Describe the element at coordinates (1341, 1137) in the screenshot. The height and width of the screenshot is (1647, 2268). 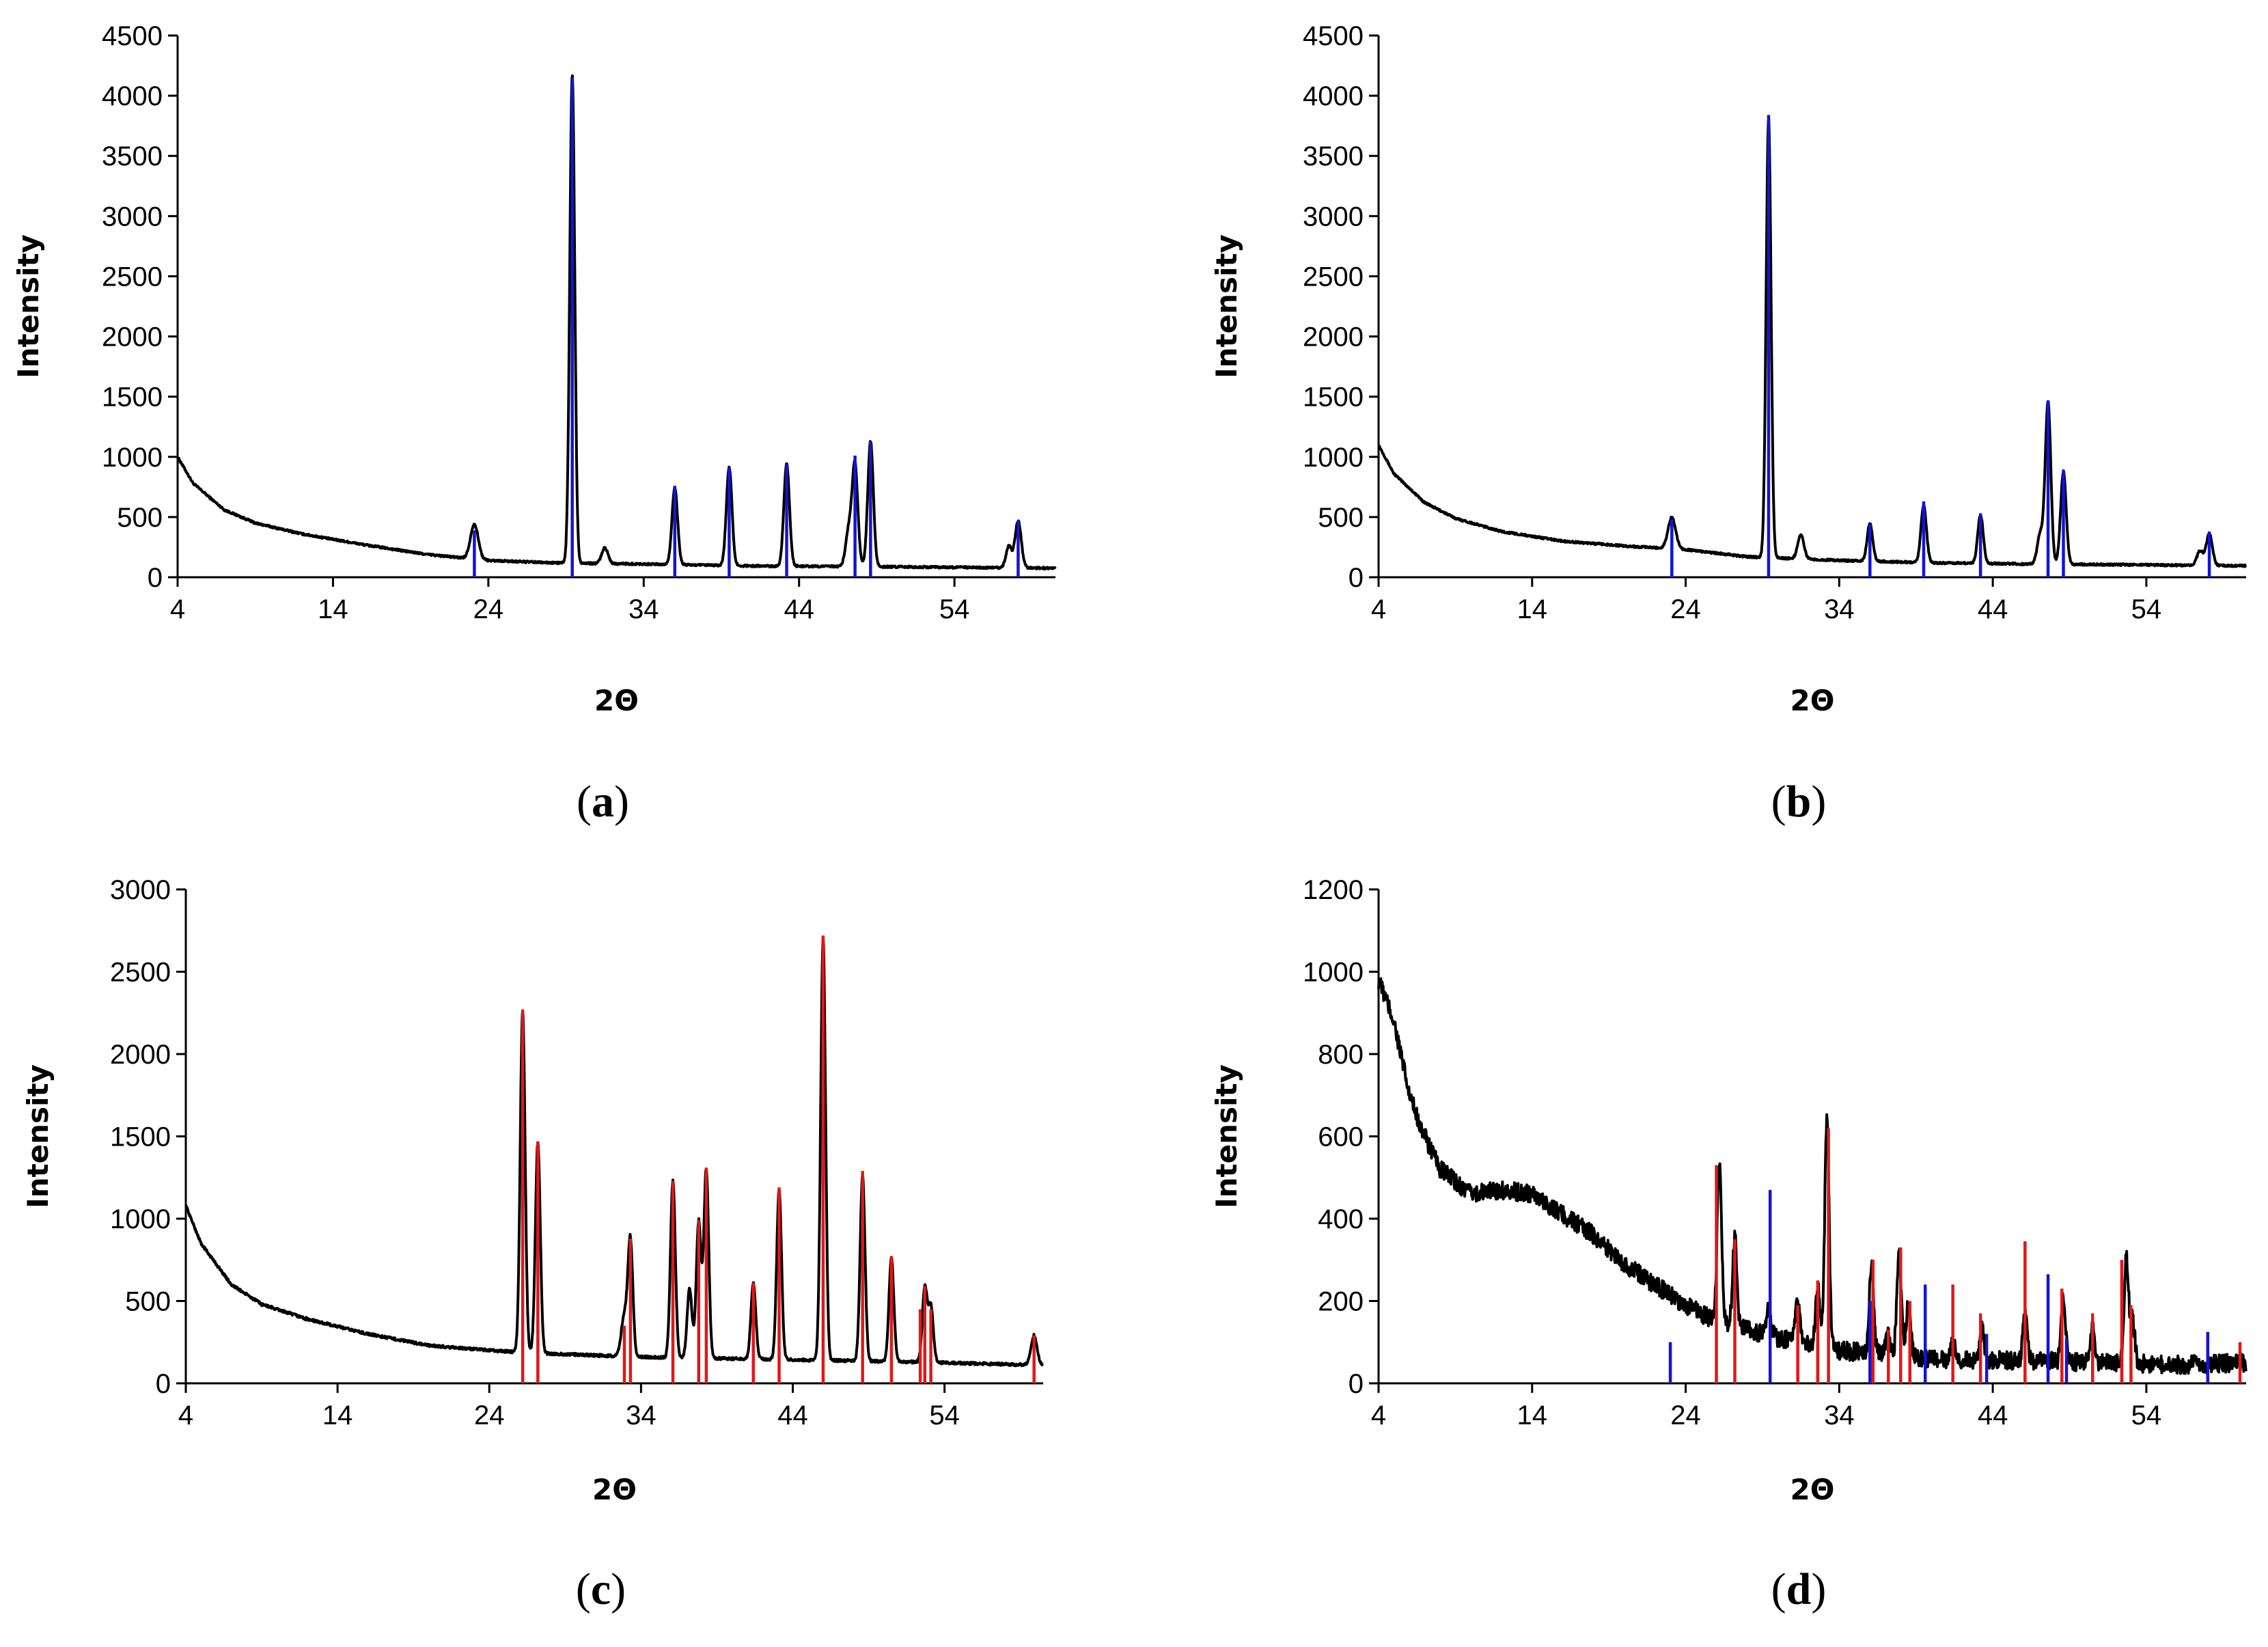
I see `y-tick-label: 600` at that location.